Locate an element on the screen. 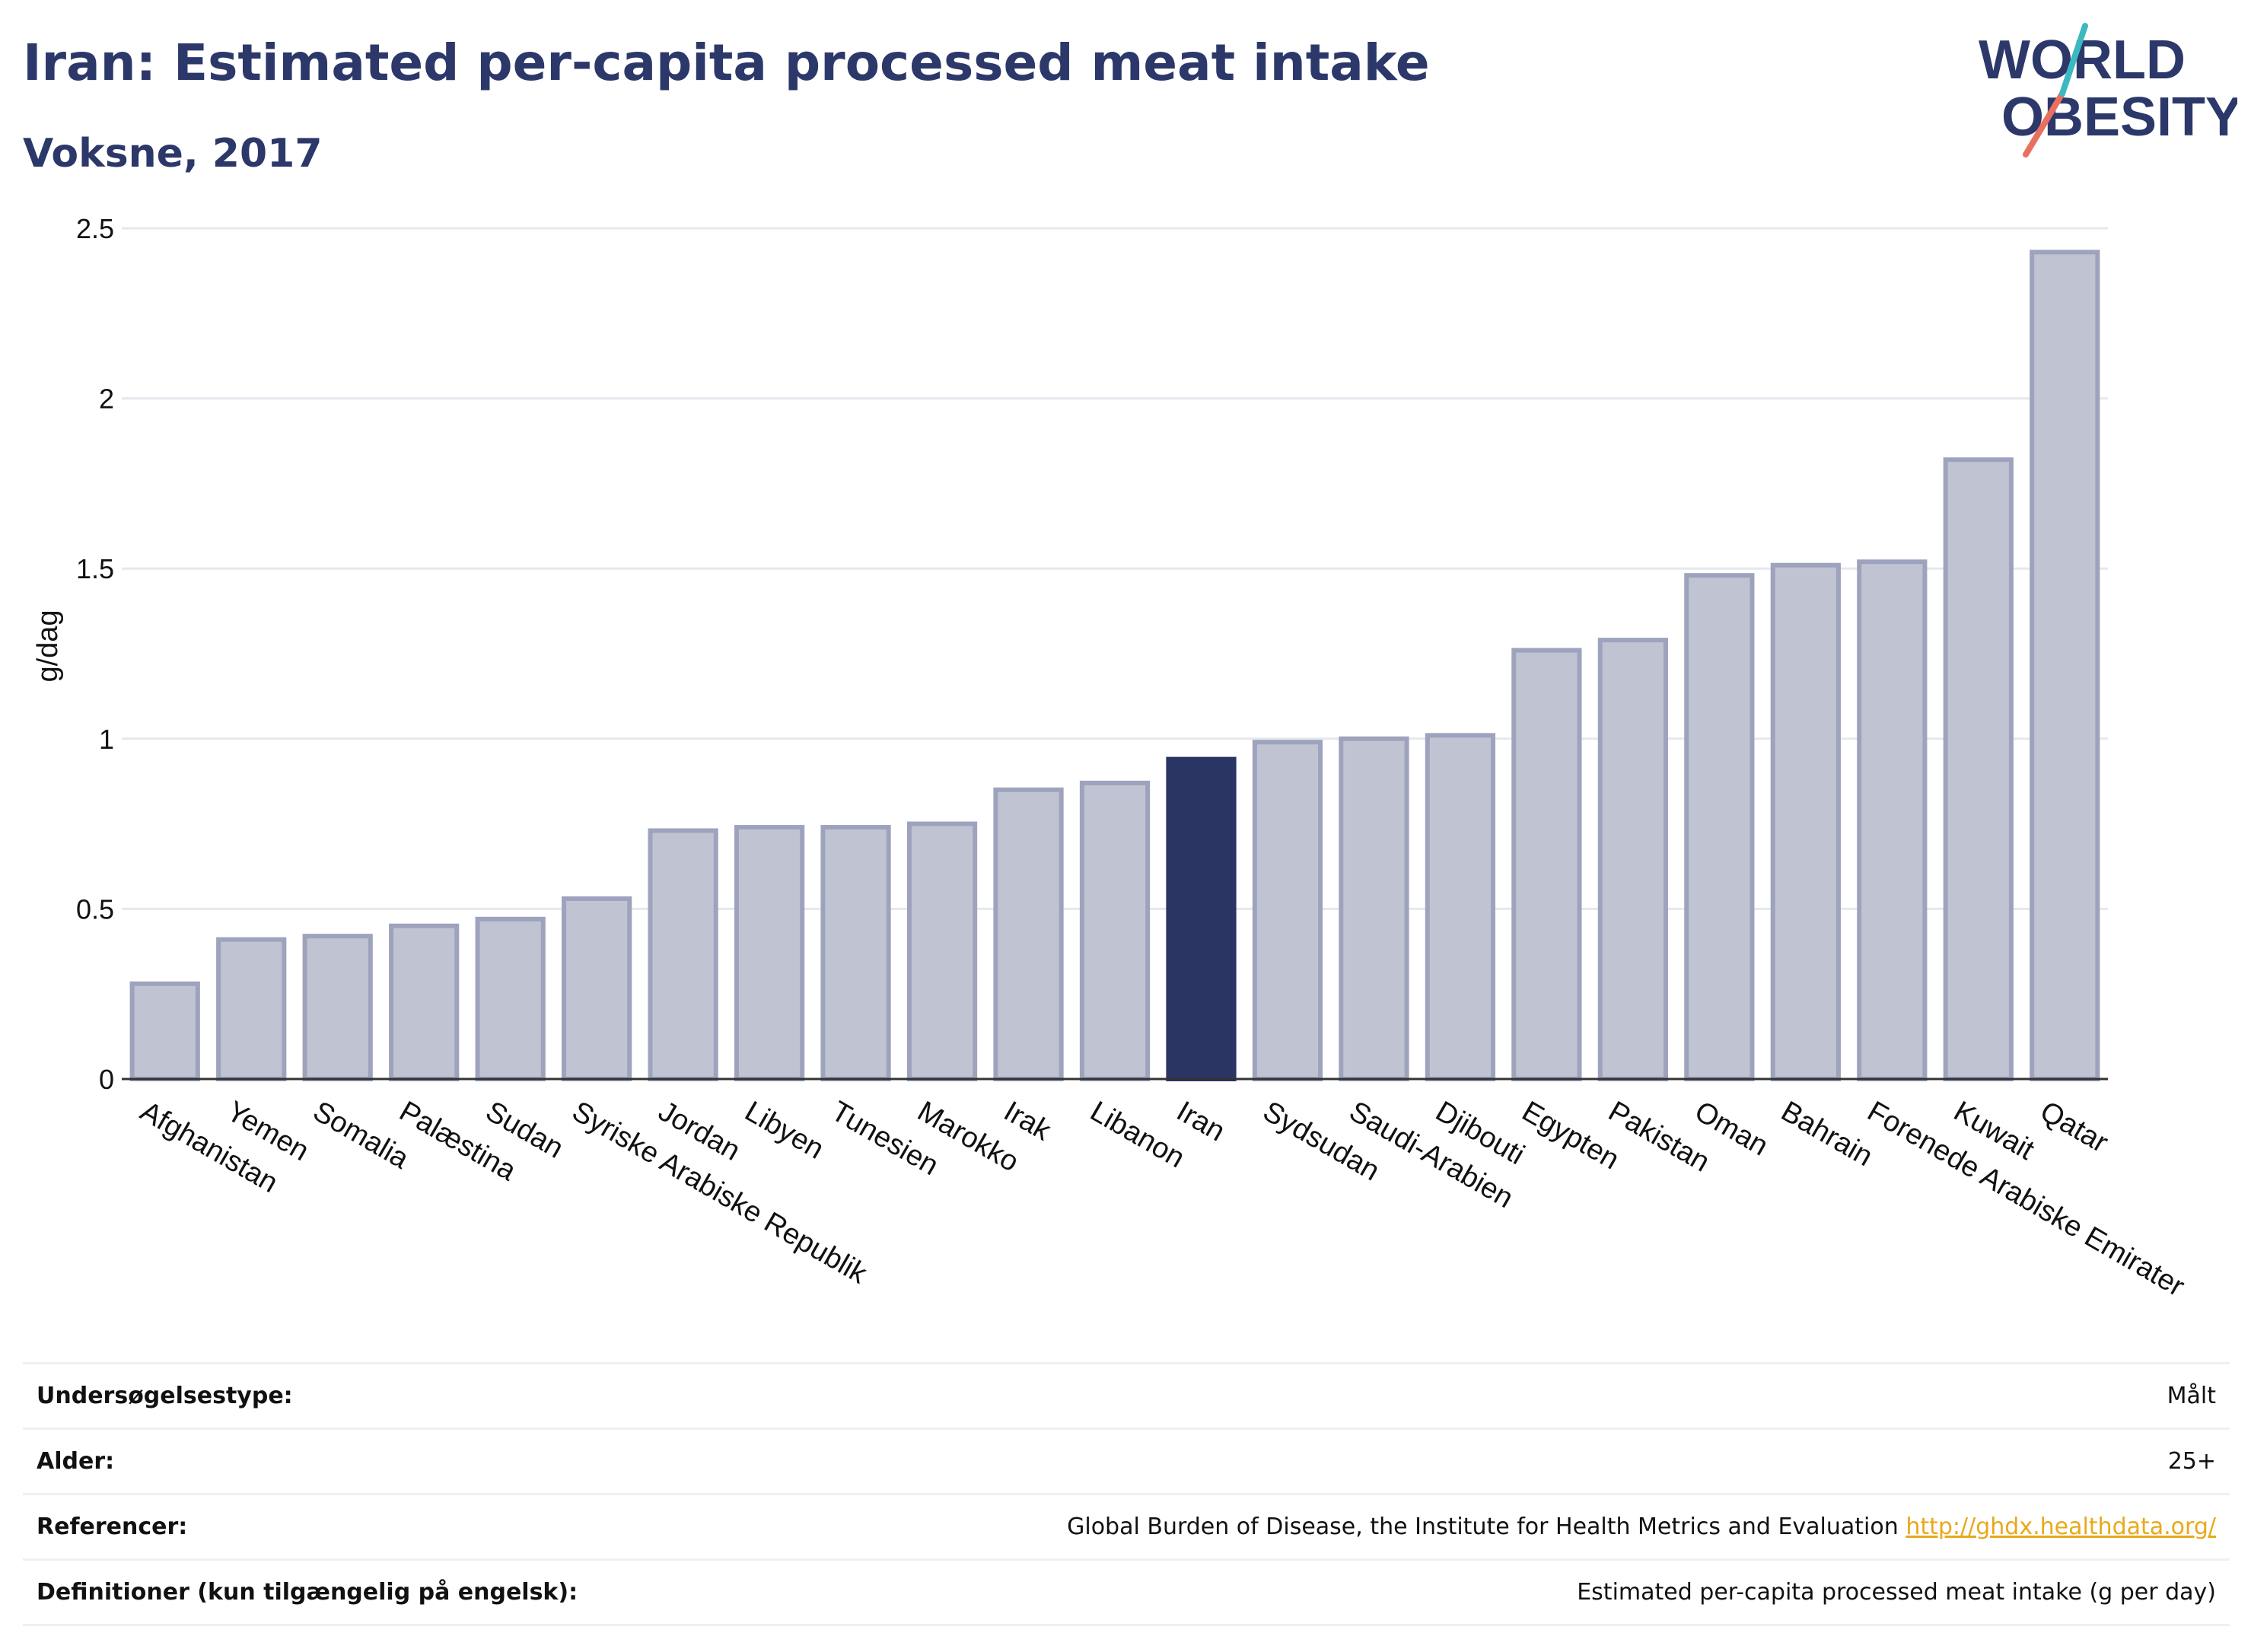 The image size is (2251, 1652). info-value: 25+ is located at coordinates (2191, 1461).